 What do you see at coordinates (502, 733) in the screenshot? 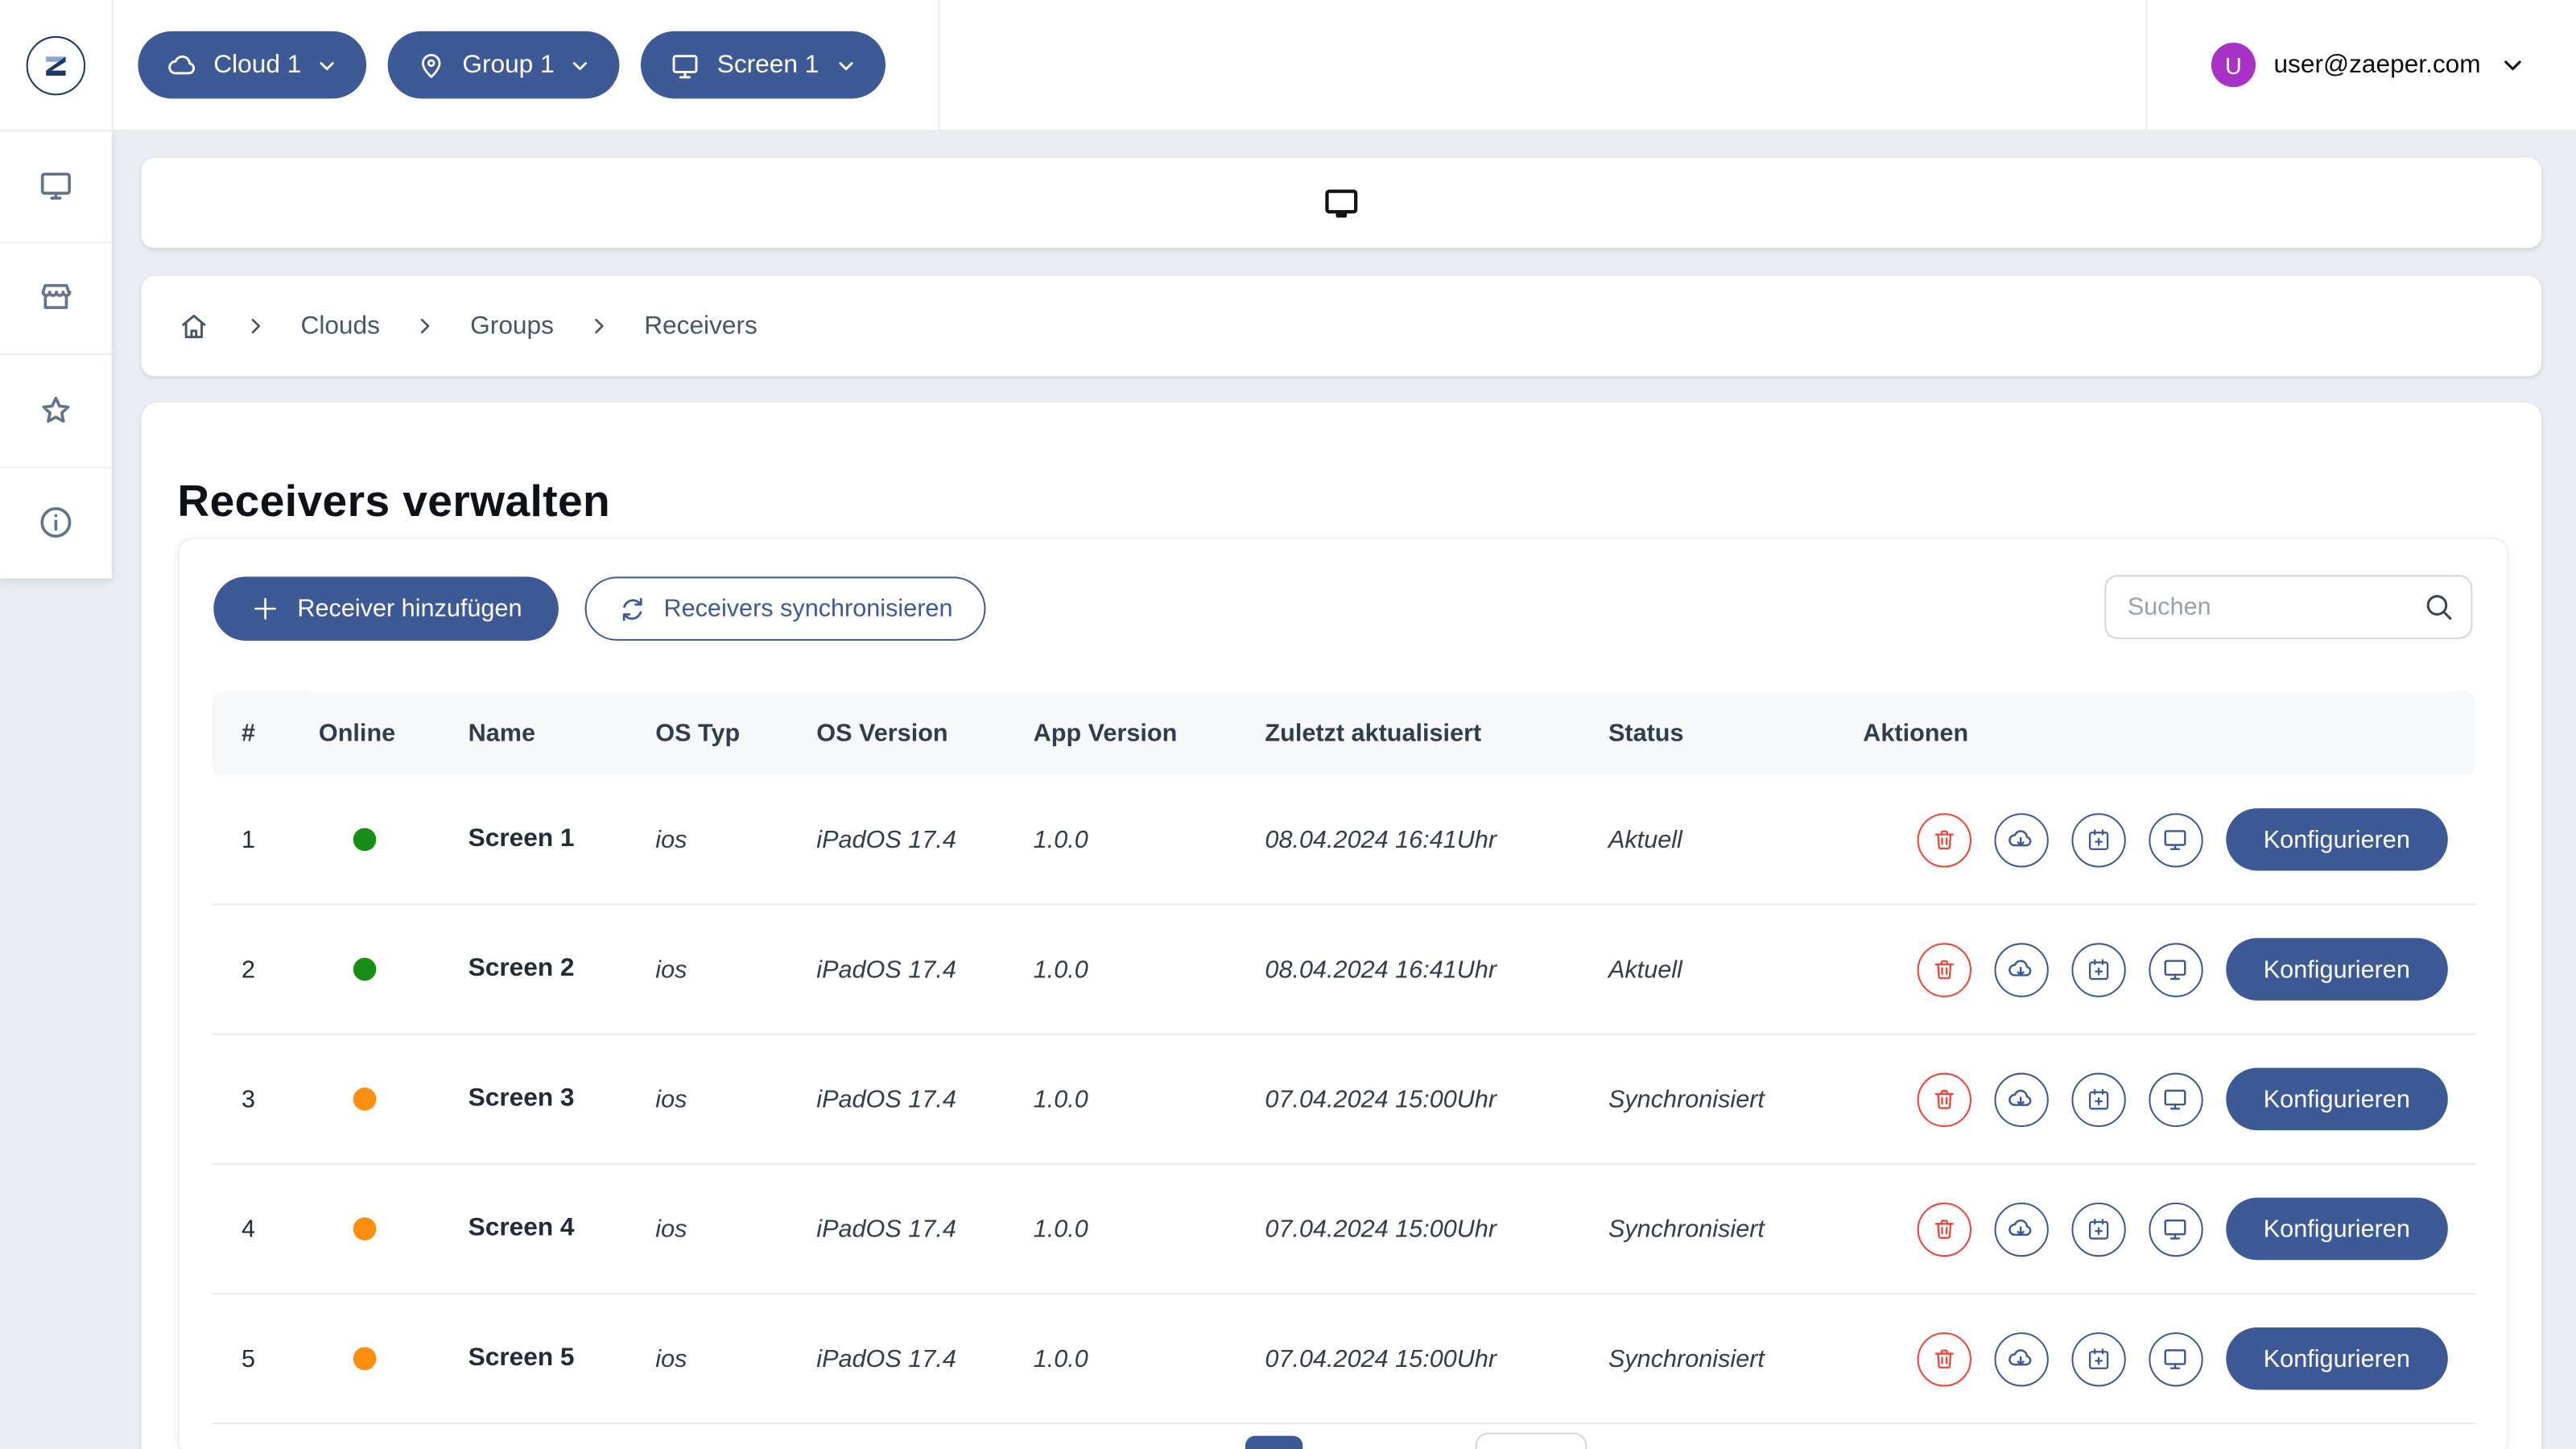
I see `col-header-name: Name` at bounding box center [502, 733].